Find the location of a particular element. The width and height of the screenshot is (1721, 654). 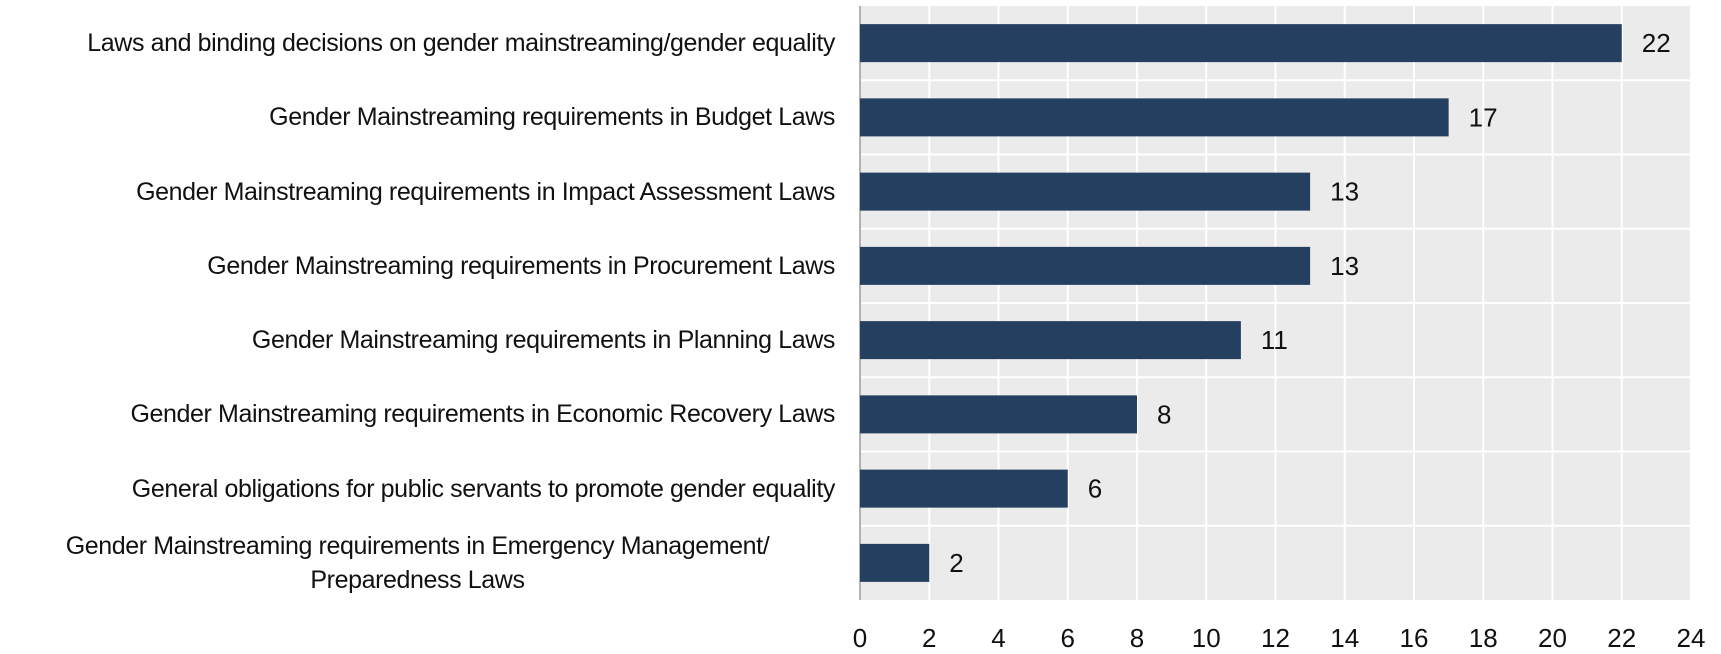

x-tick-label: 18 is located at coordinates (1483, 638).